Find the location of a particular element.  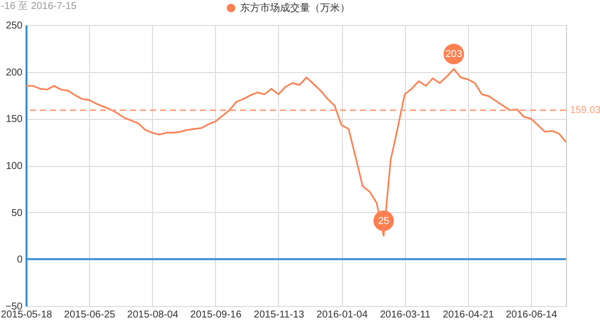

y-tick-label: 200 is located at coordinates (14, 72).